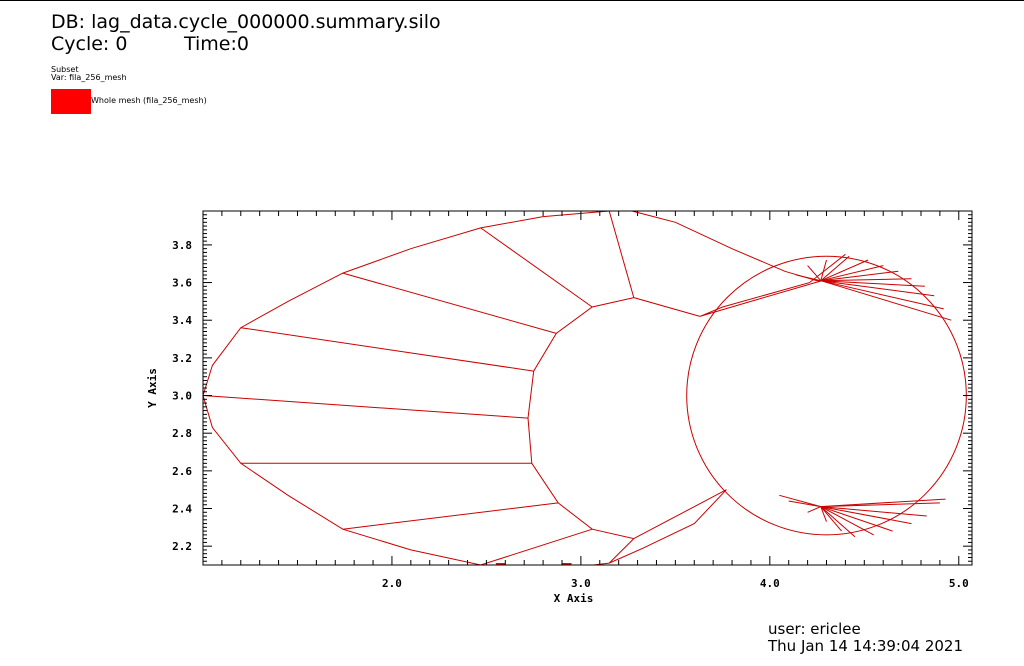 This screenshot has width=1024, height=666. What do you see at coordinates (770, 583) in the screenshot?
I see `x-tick-label: 4.0` at bounding box center [770, 583].